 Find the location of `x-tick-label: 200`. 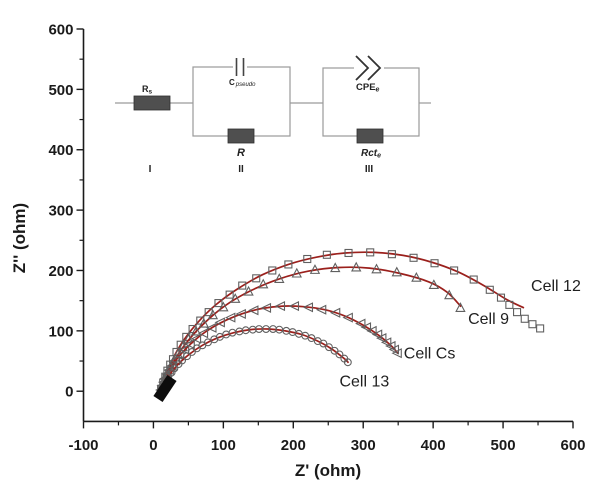

x-tick-label: 200 is located at coordinates (293, 445).